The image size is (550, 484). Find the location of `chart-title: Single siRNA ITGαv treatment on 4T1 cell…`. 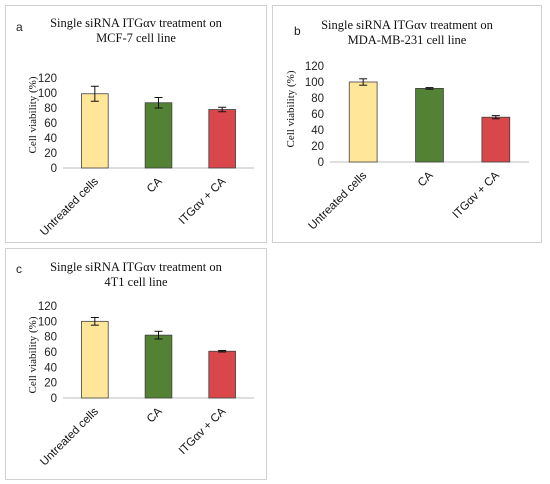

chart-title: Single siRNA ITGαv treatment on 4T1 cell… is located at coordinates (136, 275).